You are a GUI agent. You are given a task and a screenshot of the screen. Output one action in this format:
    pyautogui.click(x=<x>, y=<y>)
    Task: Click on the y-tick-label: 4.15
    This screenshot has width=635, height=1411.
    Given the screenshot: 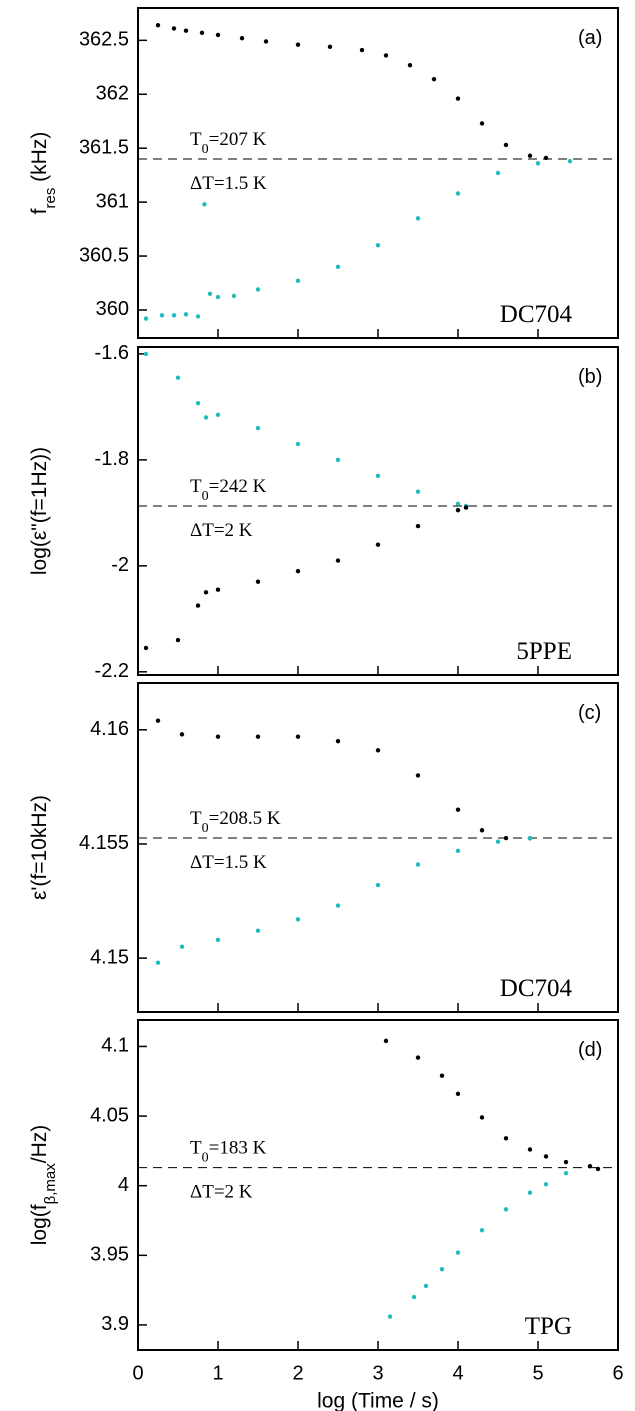 What is the action you would take?
    pyautogui.click(x=109, y=957)
    